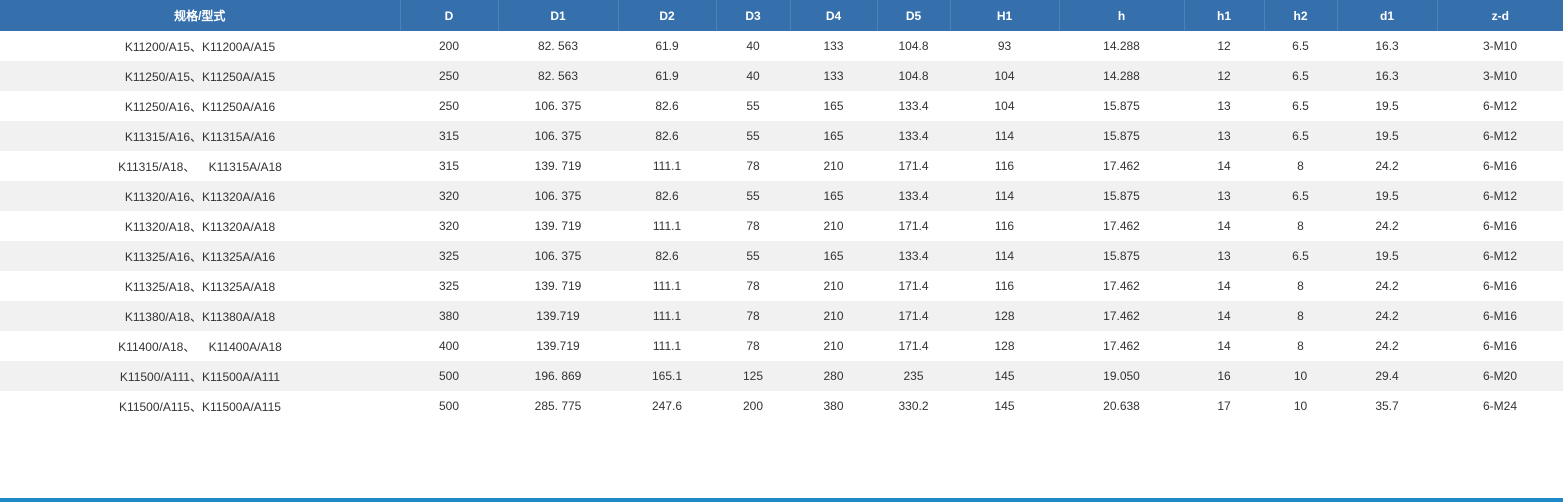 The image size is (1563, 502). I want to click on value-cell: 93, so click(1004, 46).